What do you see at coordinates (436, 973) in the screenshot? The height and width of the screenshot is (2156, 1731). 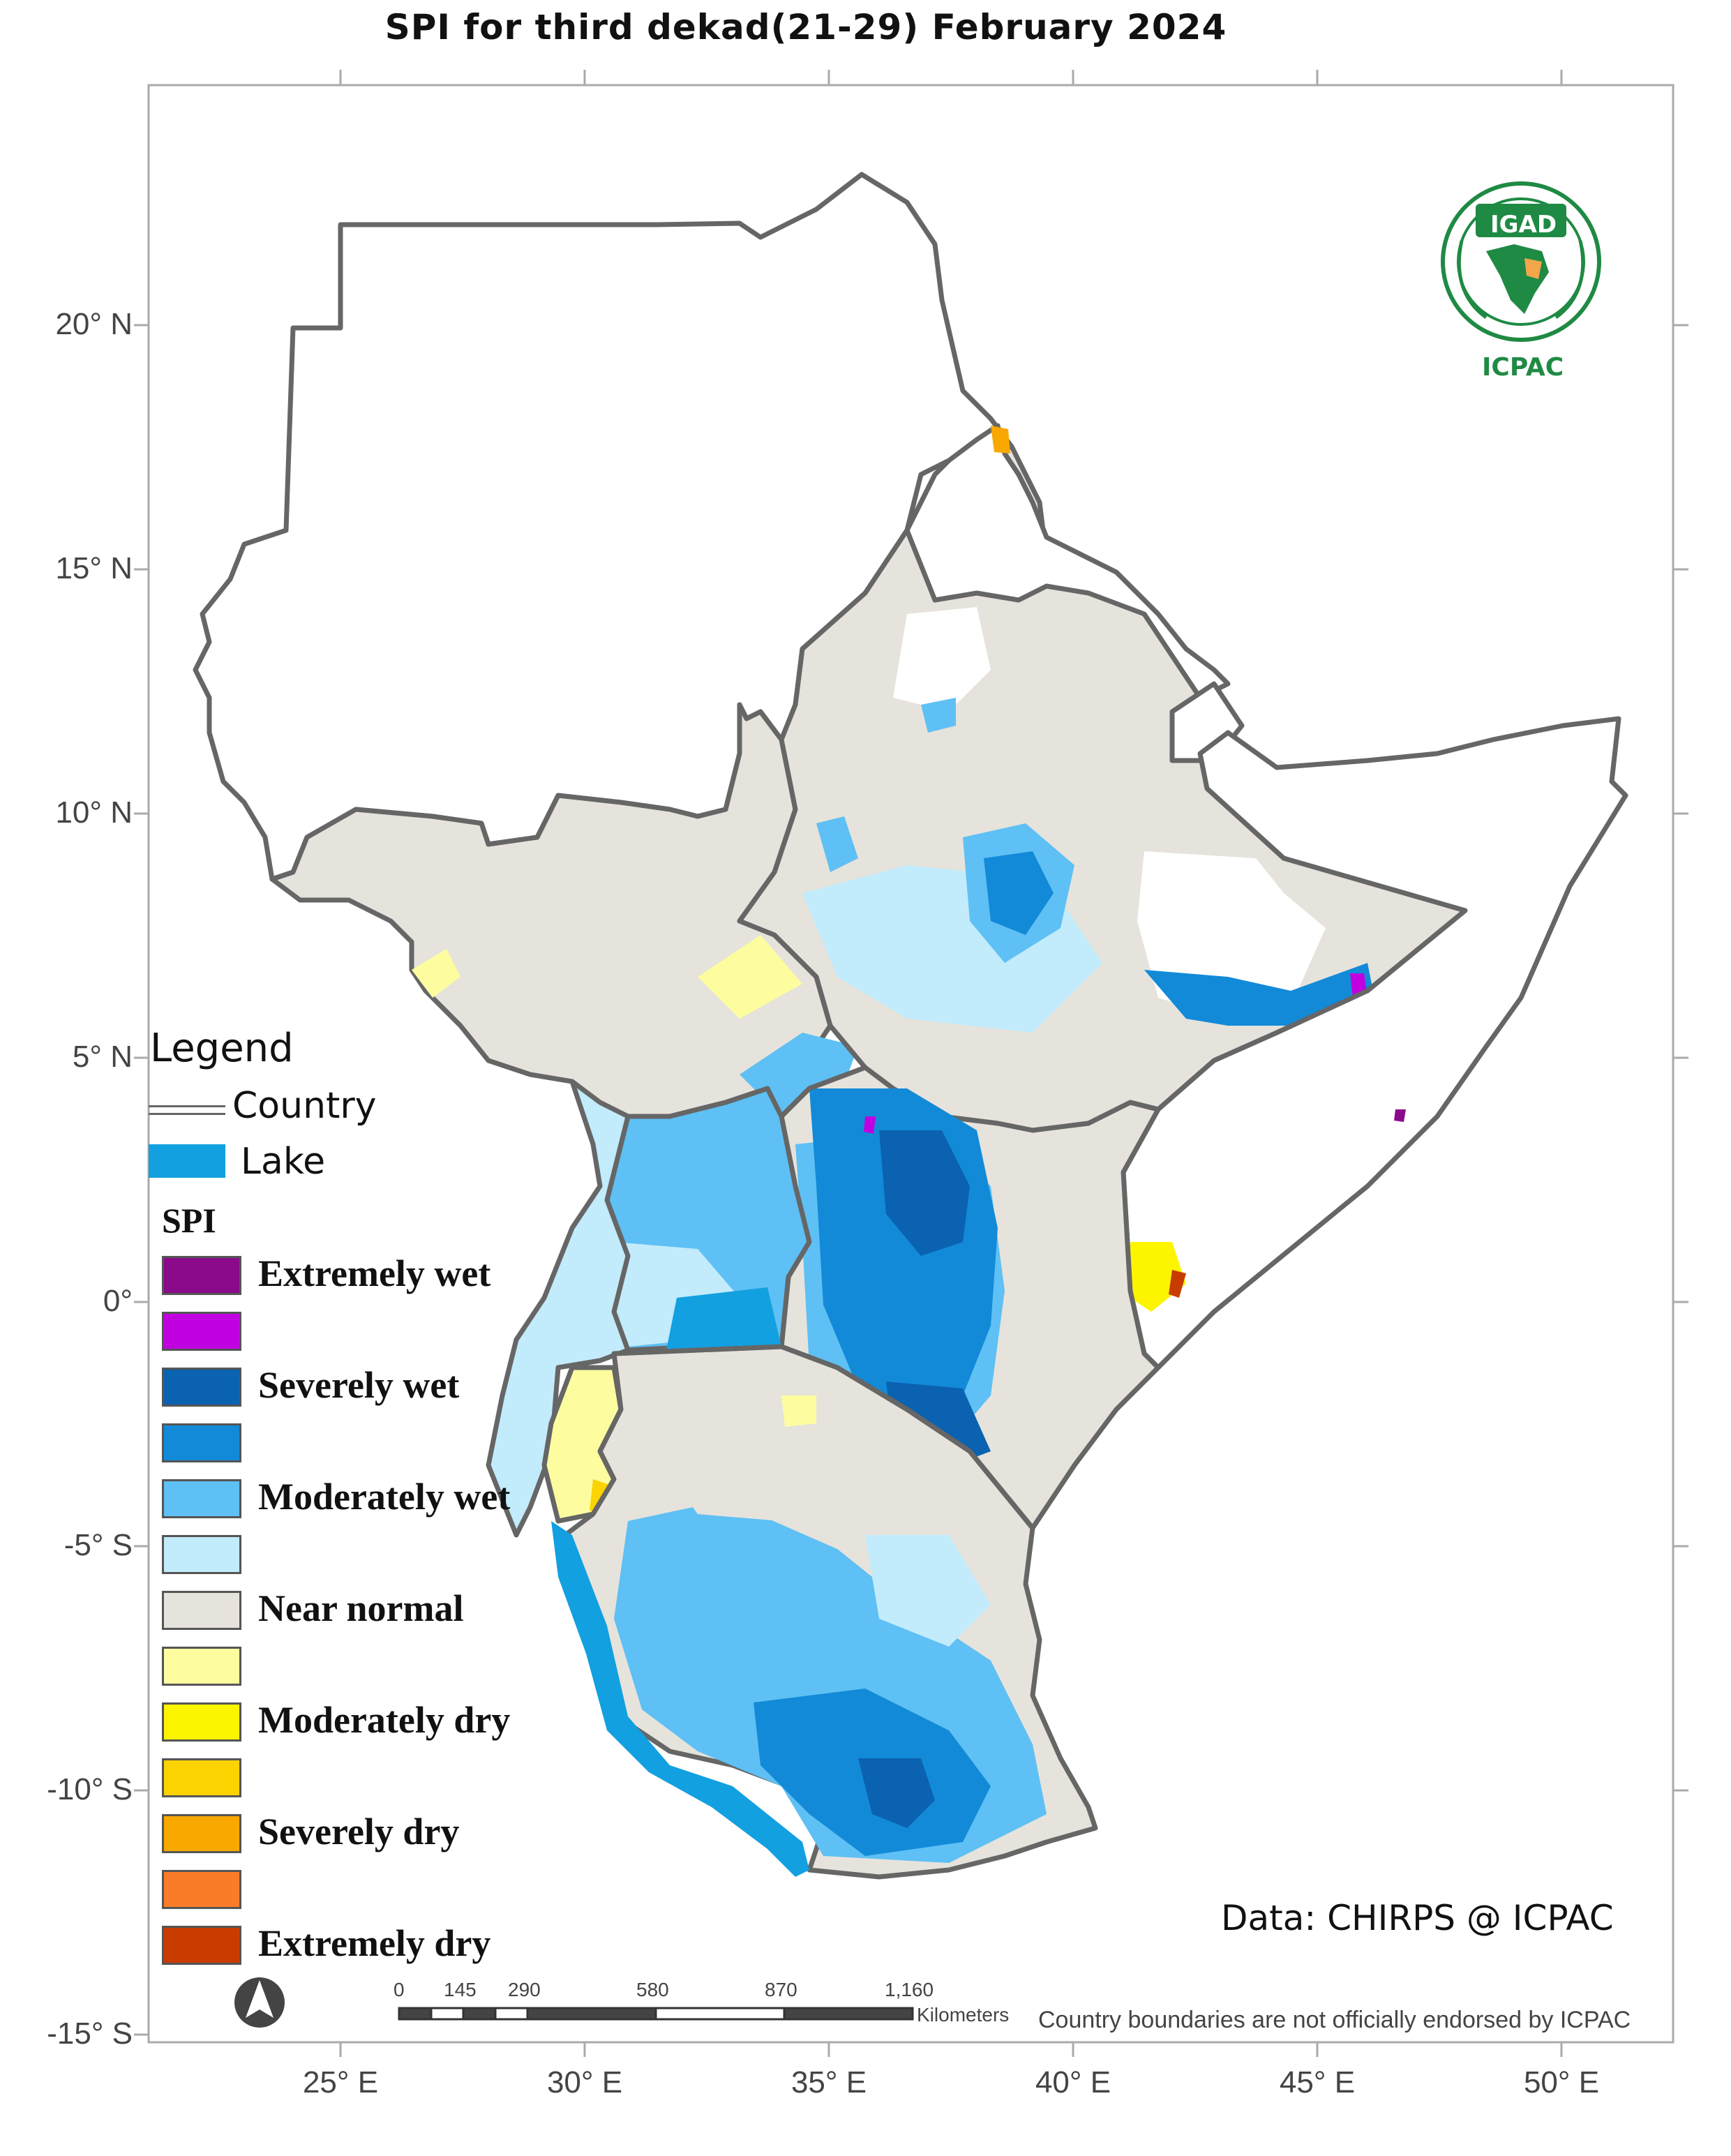 I see `south-sudan-yellow-west` at bounding box center [436, 973].